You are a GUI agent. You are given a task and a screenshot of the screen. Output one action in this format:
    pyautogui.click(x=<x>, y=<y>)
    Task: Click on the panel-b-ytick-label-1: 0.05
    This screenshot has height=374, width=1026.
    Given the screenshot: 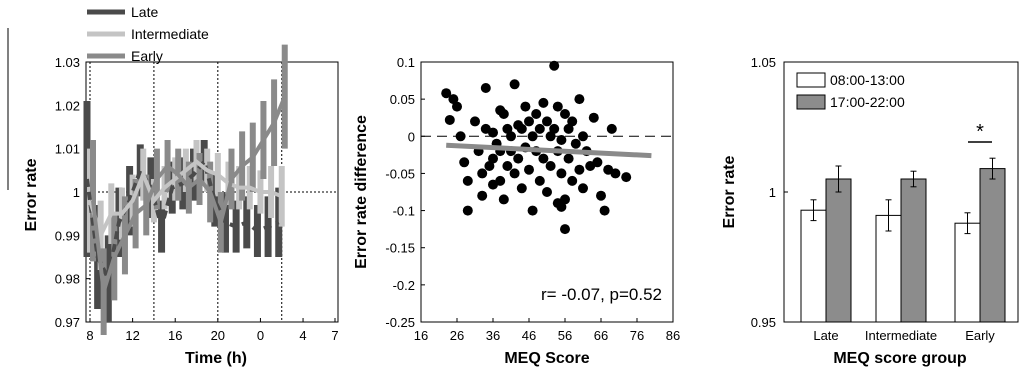 What is the action you would take?
    pyautogui.click(x=402, y=99)
    